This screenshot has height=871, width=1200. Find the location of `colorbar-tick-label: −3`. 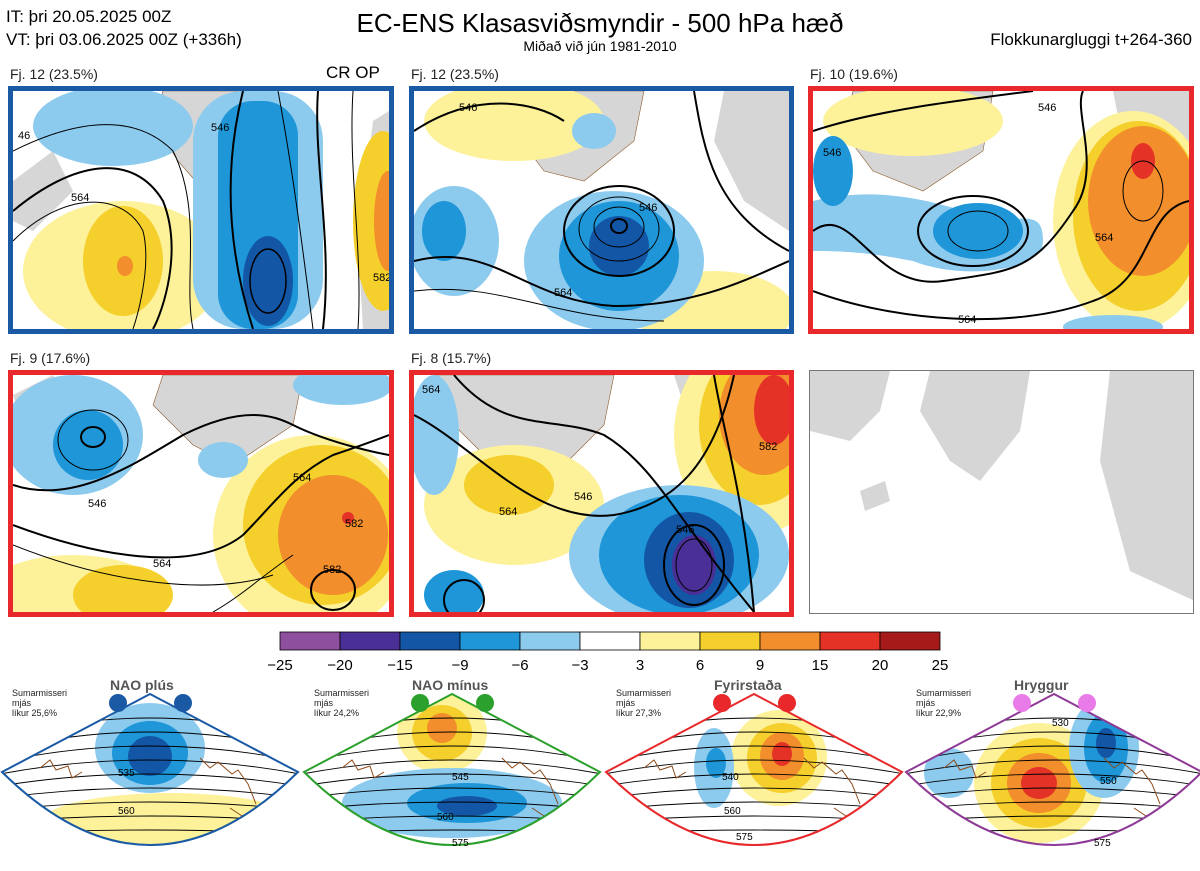

colorbar-tick-label: −3 is located at coordinates (579, 665).